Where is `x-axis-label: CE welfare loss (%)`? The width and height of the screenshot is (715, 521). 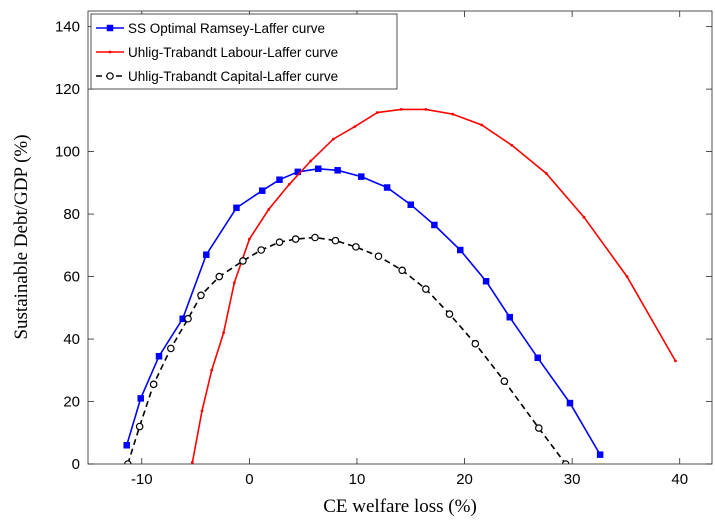 x-axis-label: CE welfare loss (%) is located at coordinates (400, 506).